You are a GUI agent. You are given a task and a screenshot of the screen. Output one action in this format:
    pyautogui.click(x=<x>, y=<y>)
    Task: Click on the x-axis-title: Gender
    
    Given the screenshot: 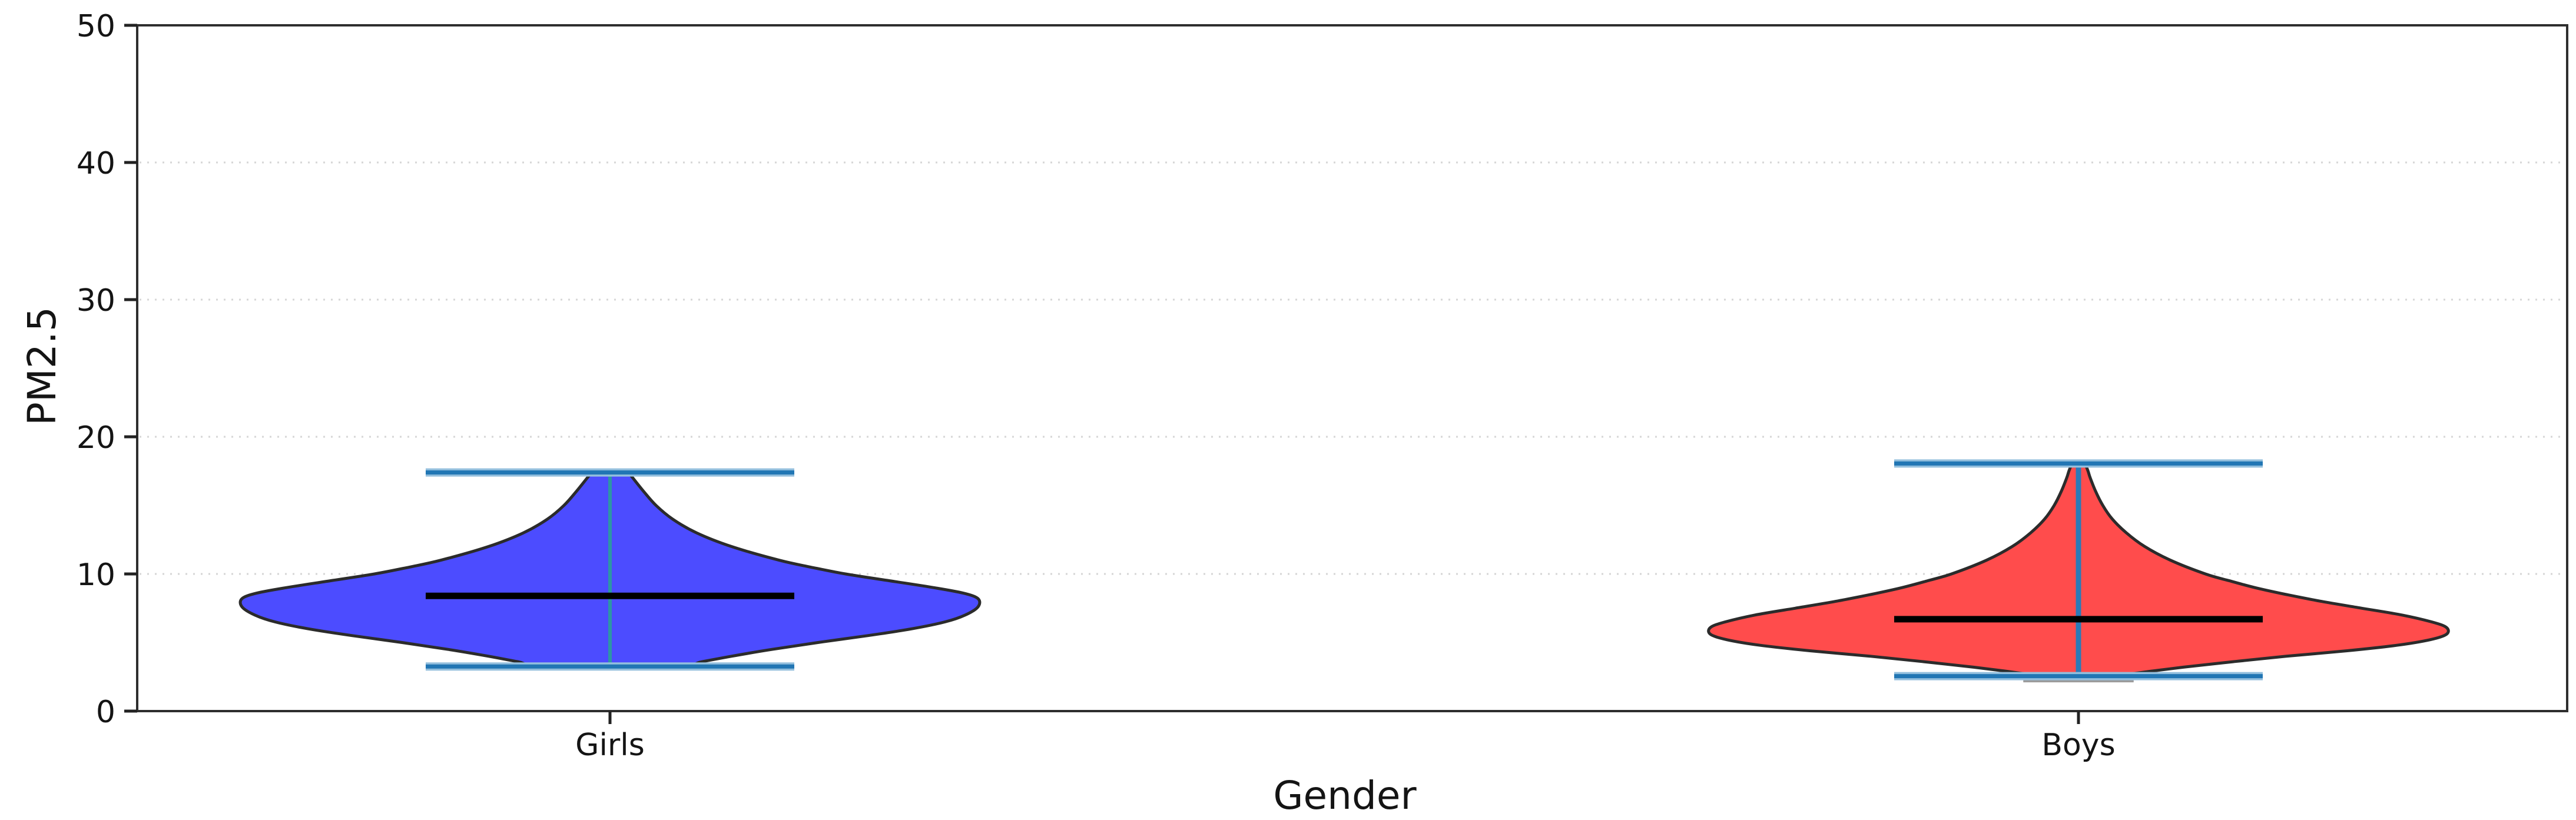 What is the action you would take?
    pyautogui.click(x=1345, y=795)
    